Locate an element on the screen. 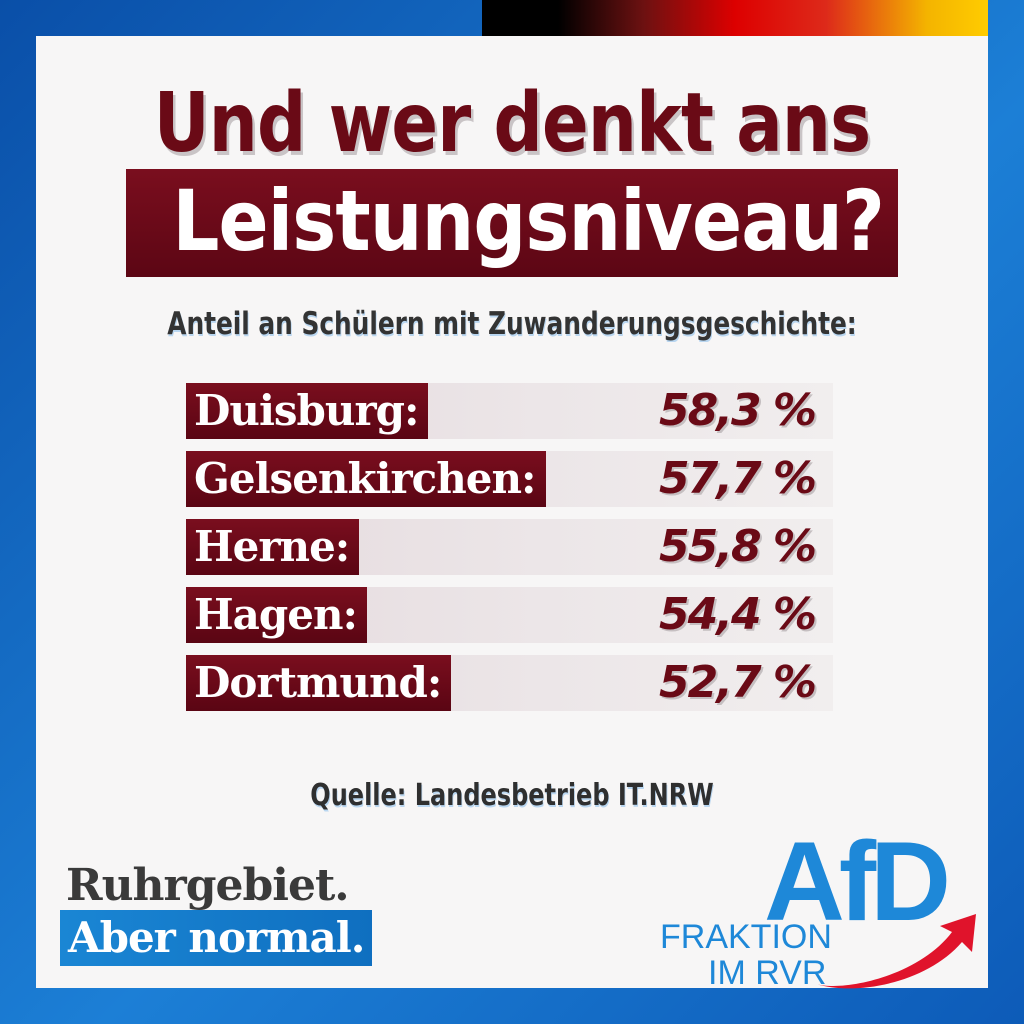  stat-row-hagen: Hagen: 54,4 % is located at coordinates (509, 615).